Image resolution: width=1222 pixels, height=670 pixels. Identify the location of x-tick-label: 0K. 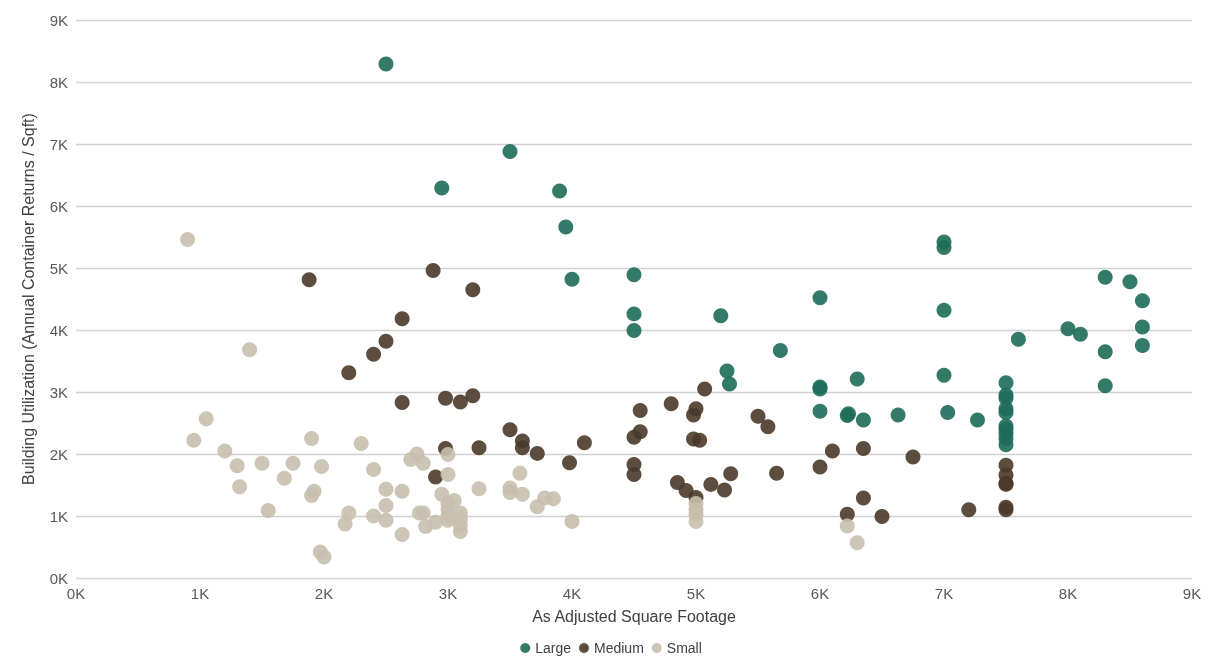
(76, 593).